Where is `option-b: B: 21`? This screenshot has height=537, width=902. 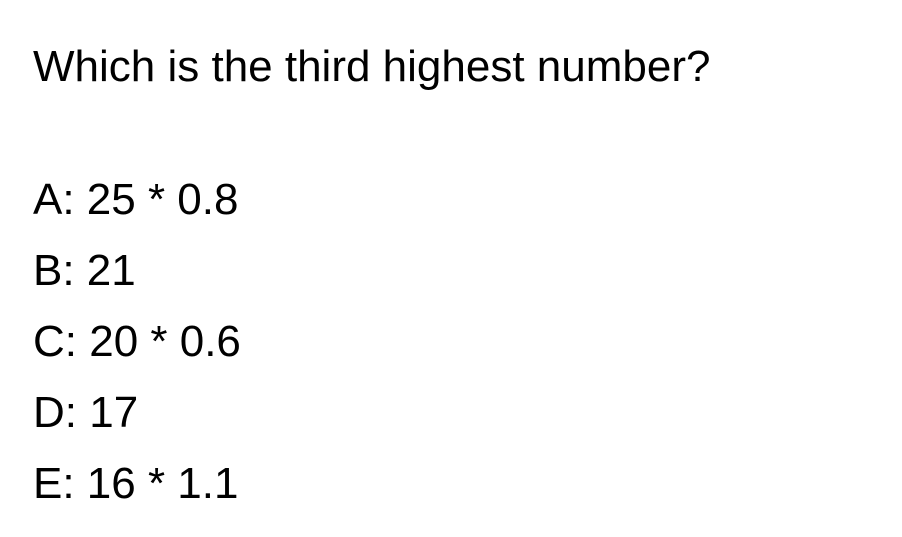 option-b: B: 21 is located at coordinates (84, 270).